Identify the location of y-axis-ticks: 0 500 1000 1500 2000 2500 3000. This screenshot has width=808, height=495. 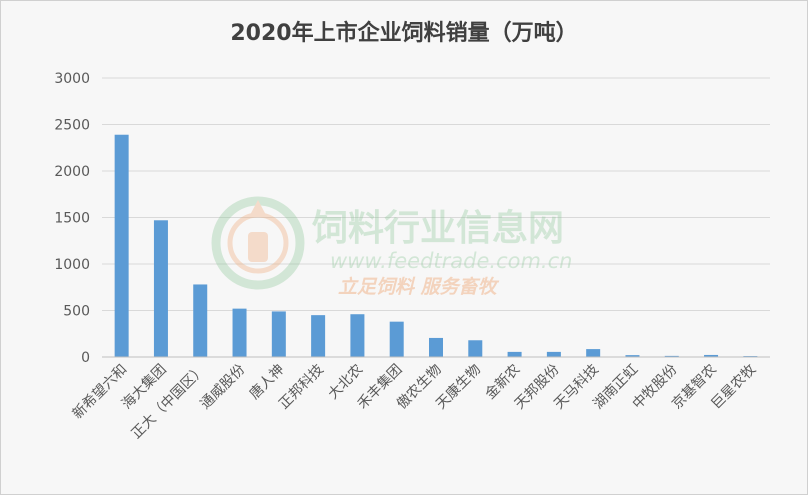
(72, 218).